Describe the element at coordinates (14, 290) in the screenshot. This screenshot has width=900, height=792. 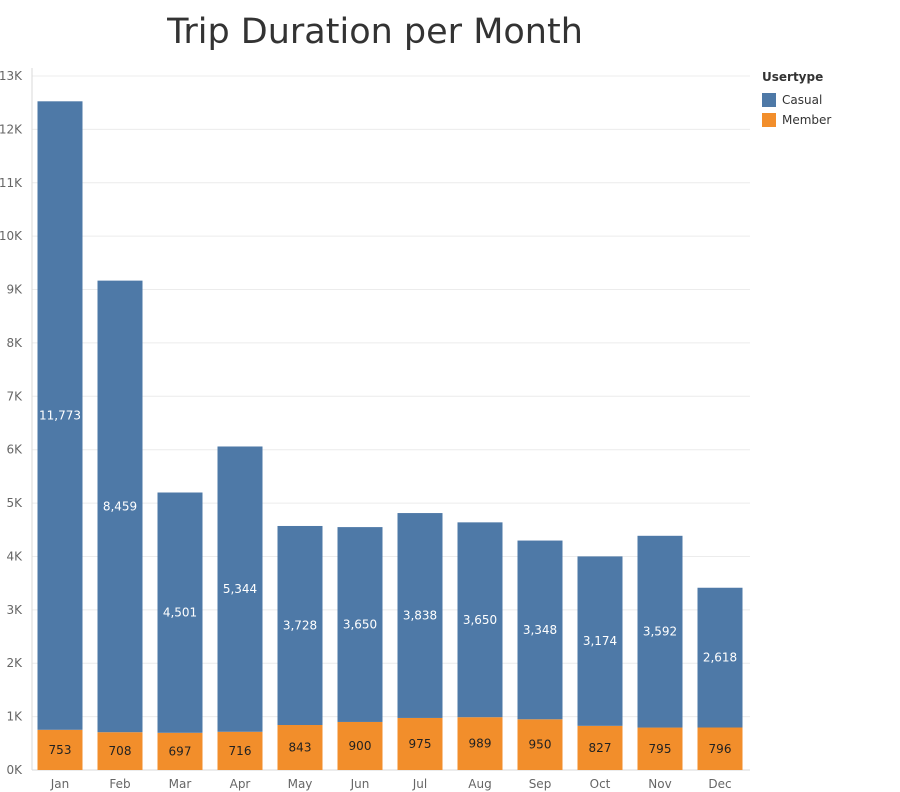
I see `y-tick-label: 9K` at that location.